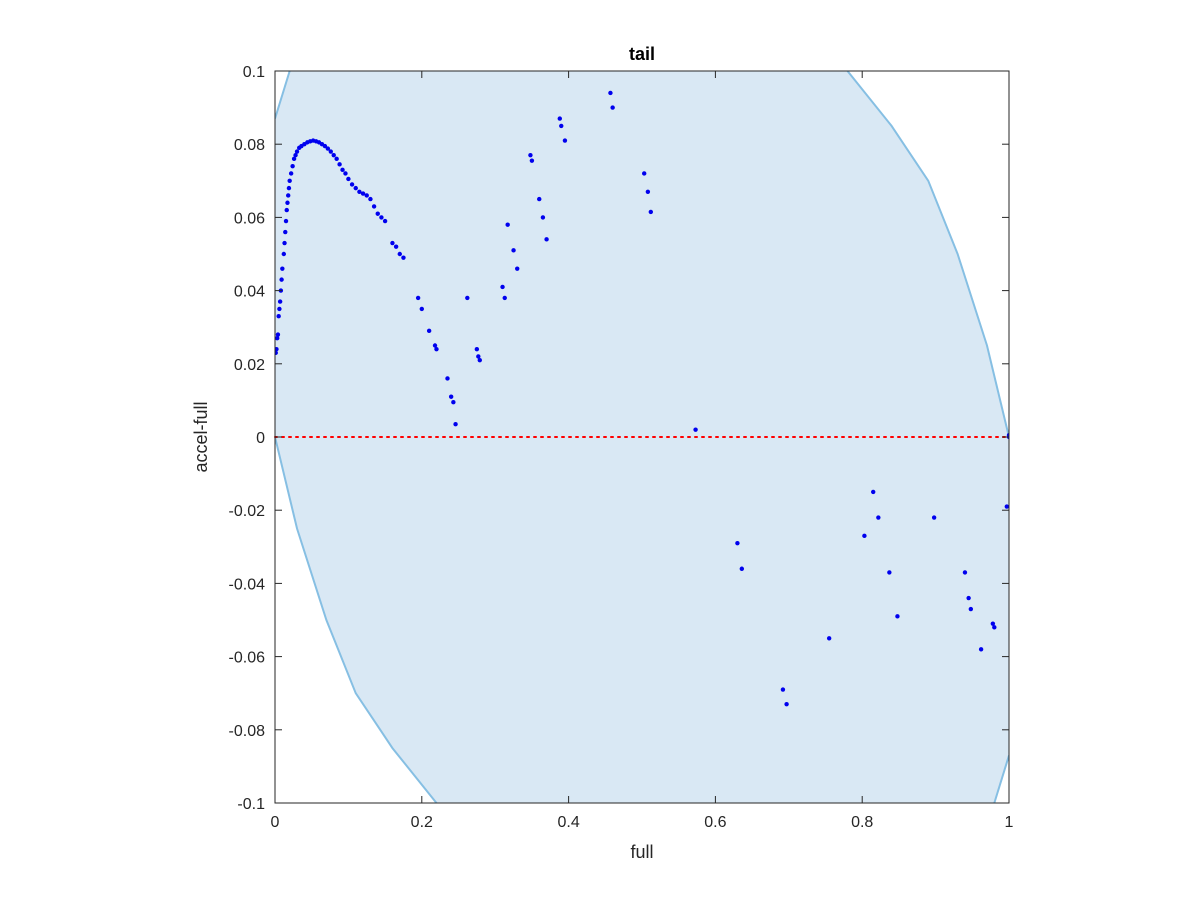 This screenshot has width=1200, height=900. I want to click on x-tick-label: 0.8, so click(862, 822).